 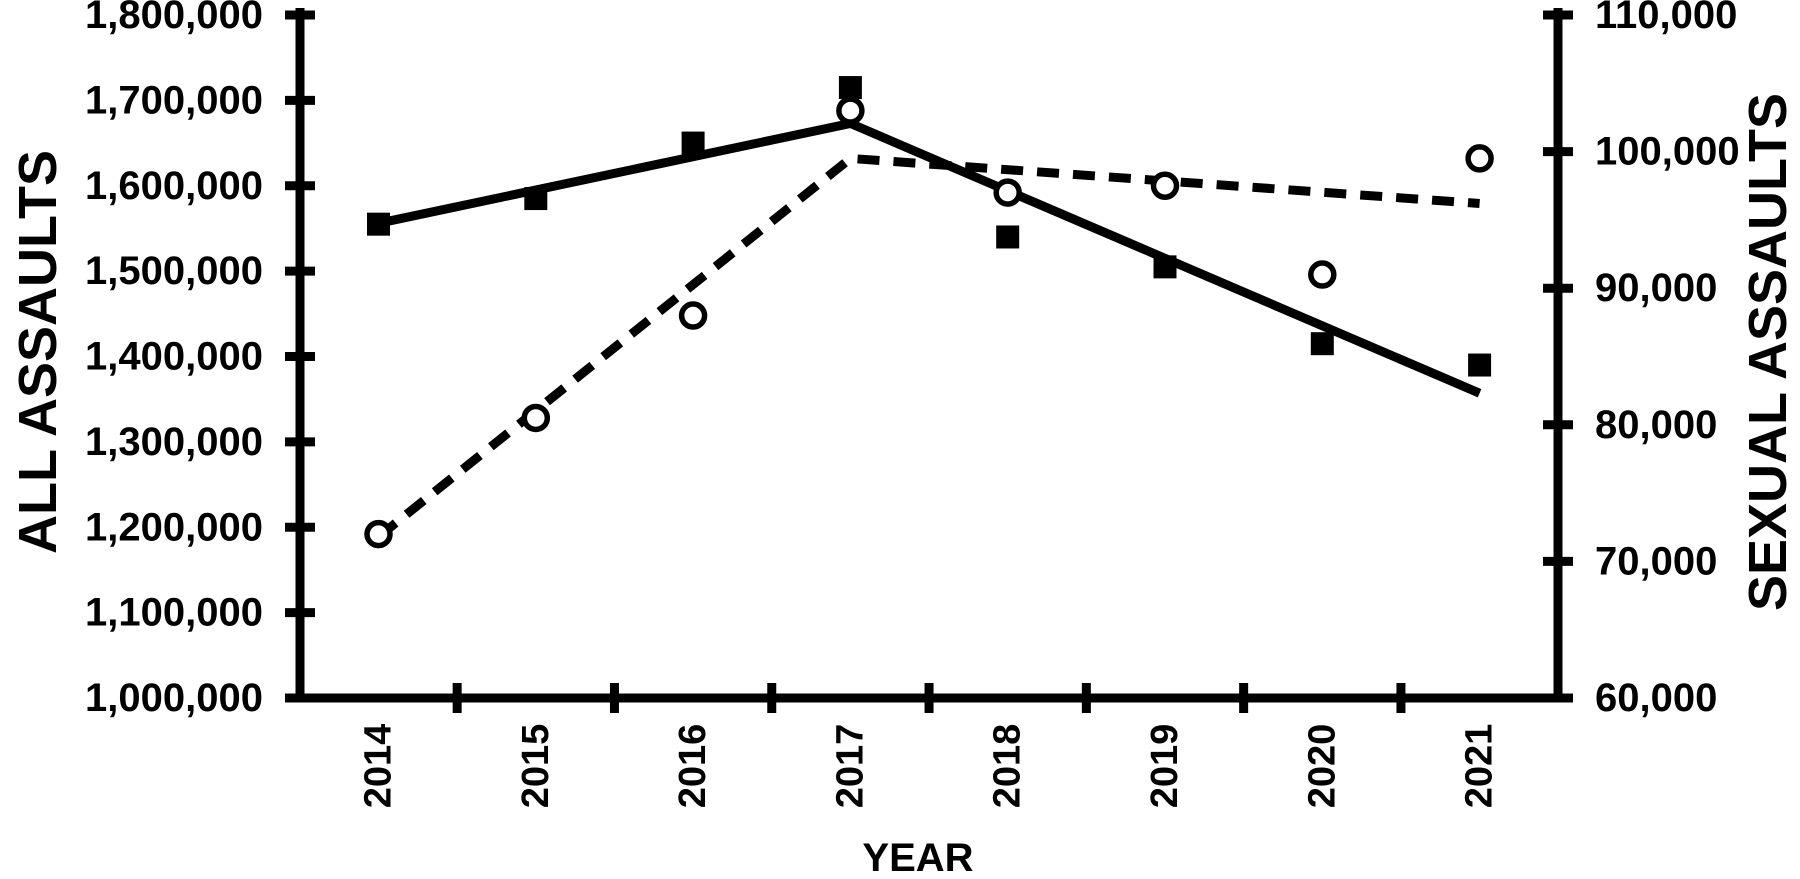 I want to click on left-axis-tick-label: 1,800,000, so click(x=174, y=18).